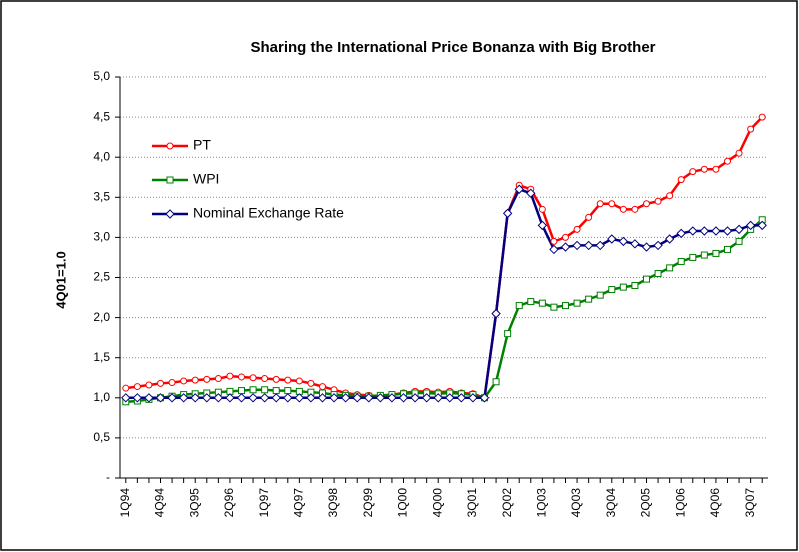 The height and width of the screenshot is (552, 799). What do you see at coordinates (403, 503) in the screenshot?
I see `x-tick-label: 1Q00` at bounding box center [403, 503].